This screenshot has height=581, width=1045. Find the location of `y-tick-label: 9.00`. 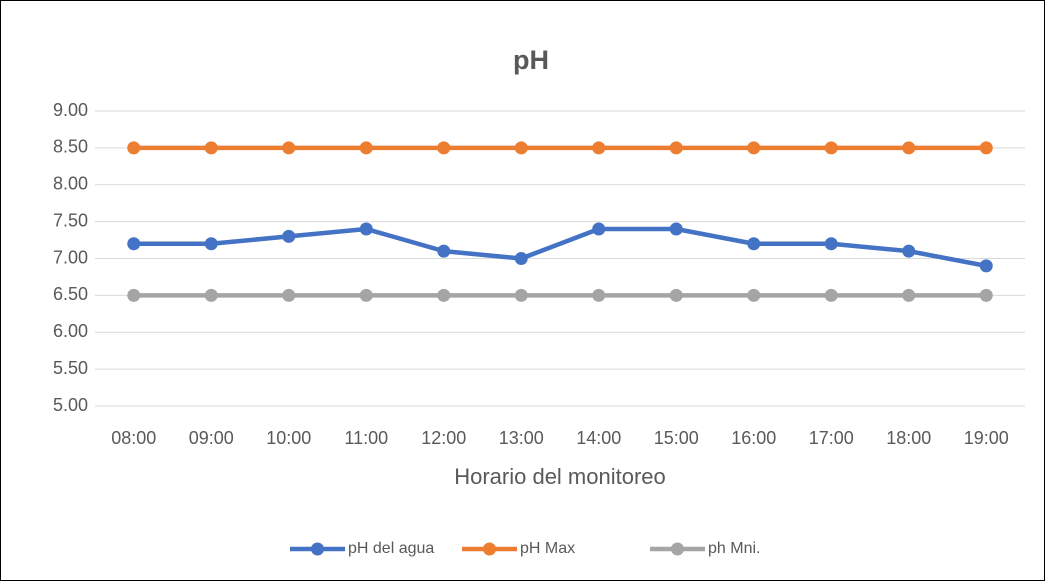

y-tick-label: 9.00 is located at coordinates (70, 110).